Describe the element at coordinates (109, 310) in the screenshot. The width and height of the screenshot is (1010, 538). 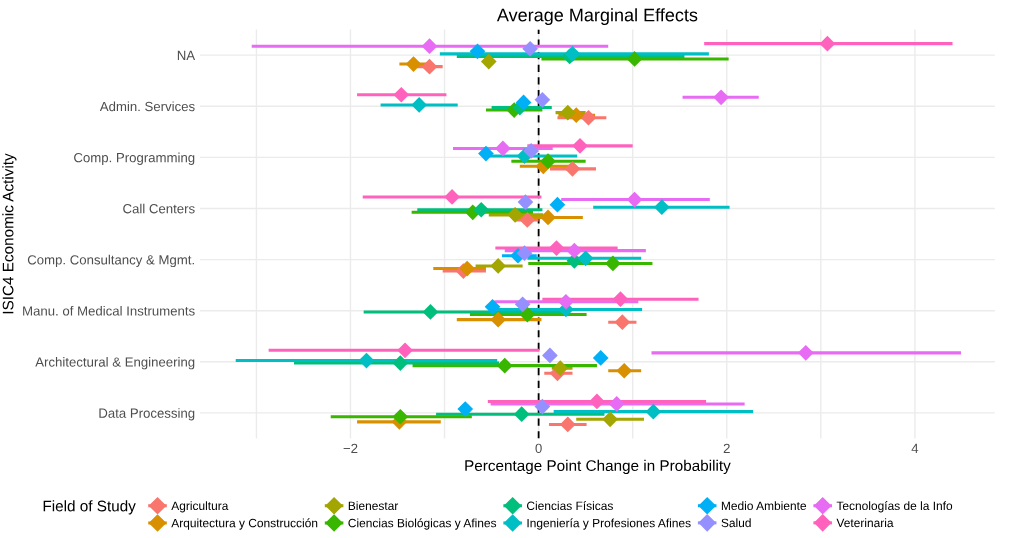
I see `y-tick-label: Manu. of Medical Instruments` at that location.